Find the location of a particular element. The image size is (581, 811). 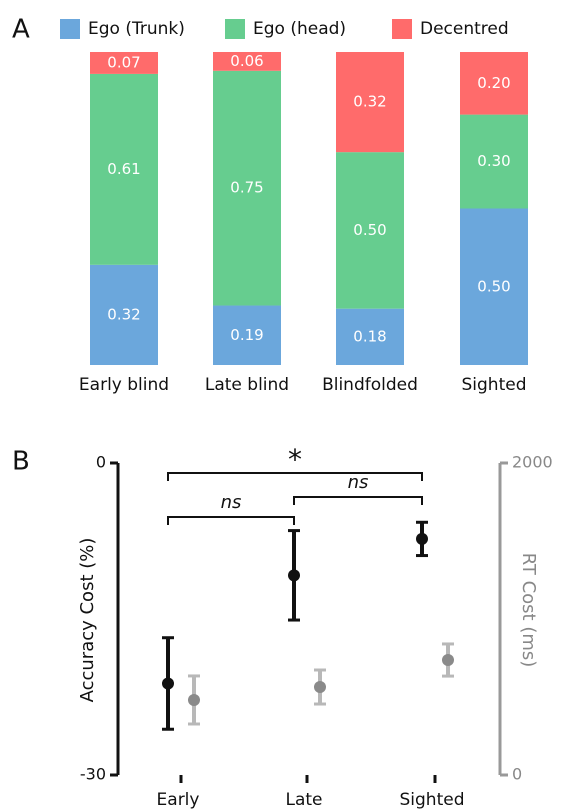

value-label: 0.19 is located at coordinates (246, 335).